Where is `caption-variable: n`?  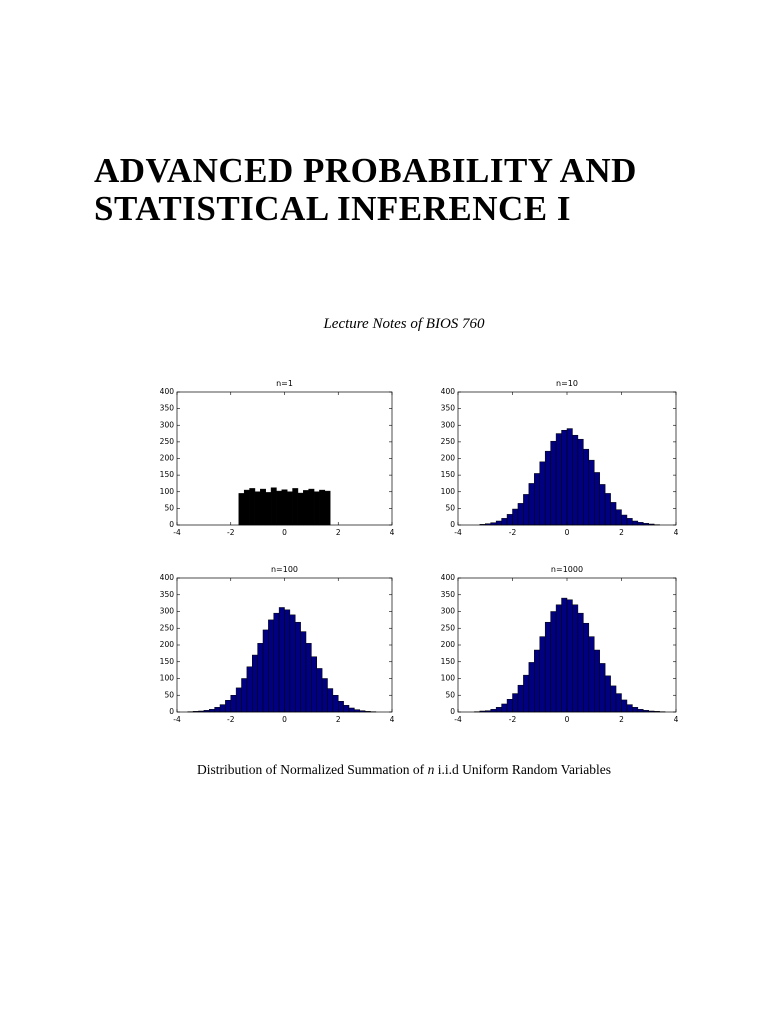 caption-variable: n is located at coordinates (431, 769).